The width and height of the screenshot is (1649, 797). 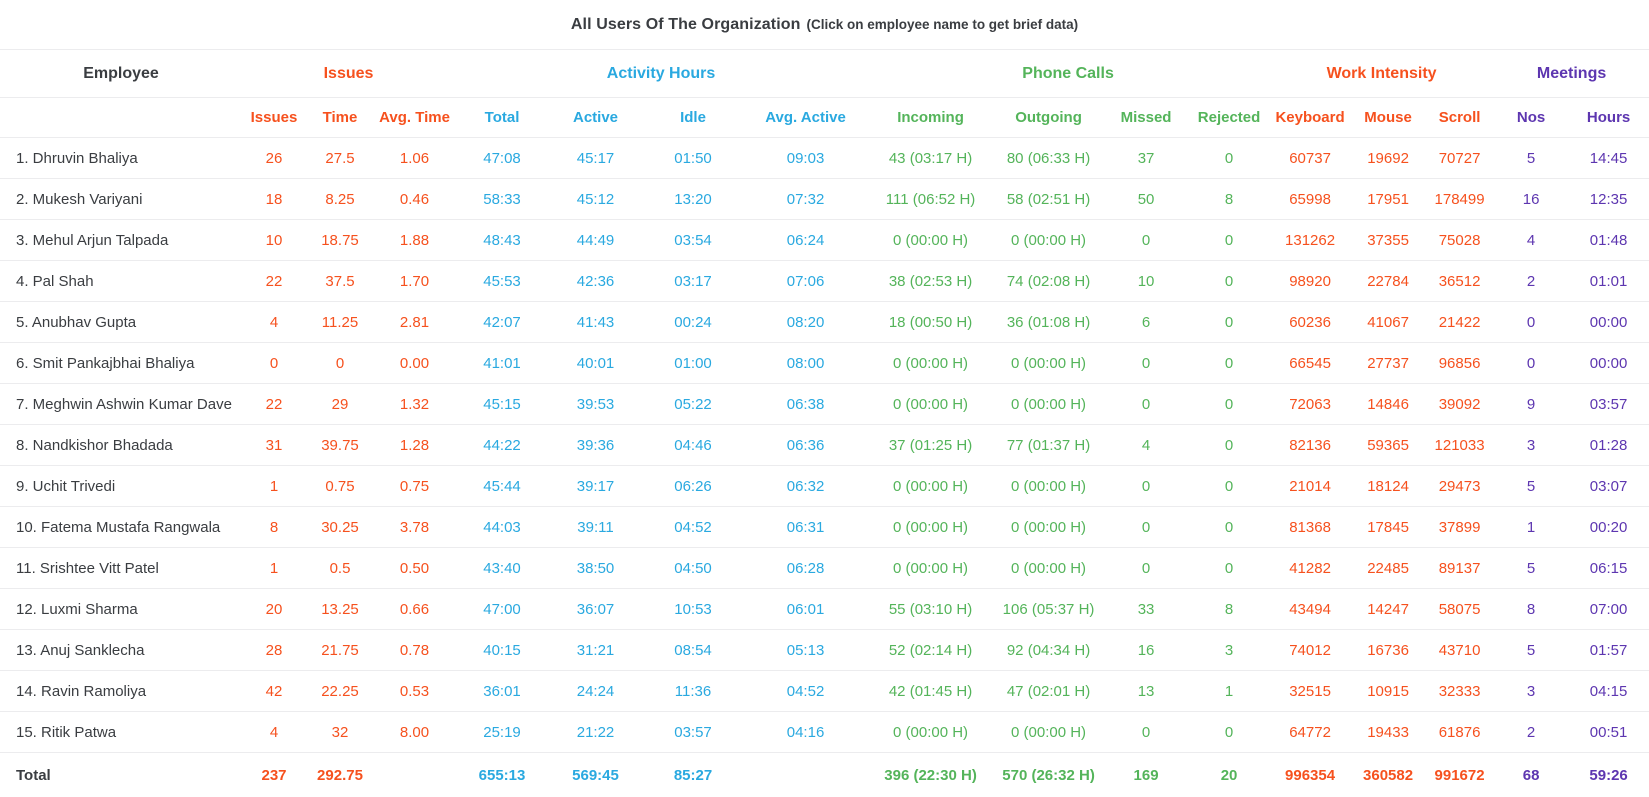 I want to click on cell-incoming: 18 (00:50 H), so click(x=930, y=322).